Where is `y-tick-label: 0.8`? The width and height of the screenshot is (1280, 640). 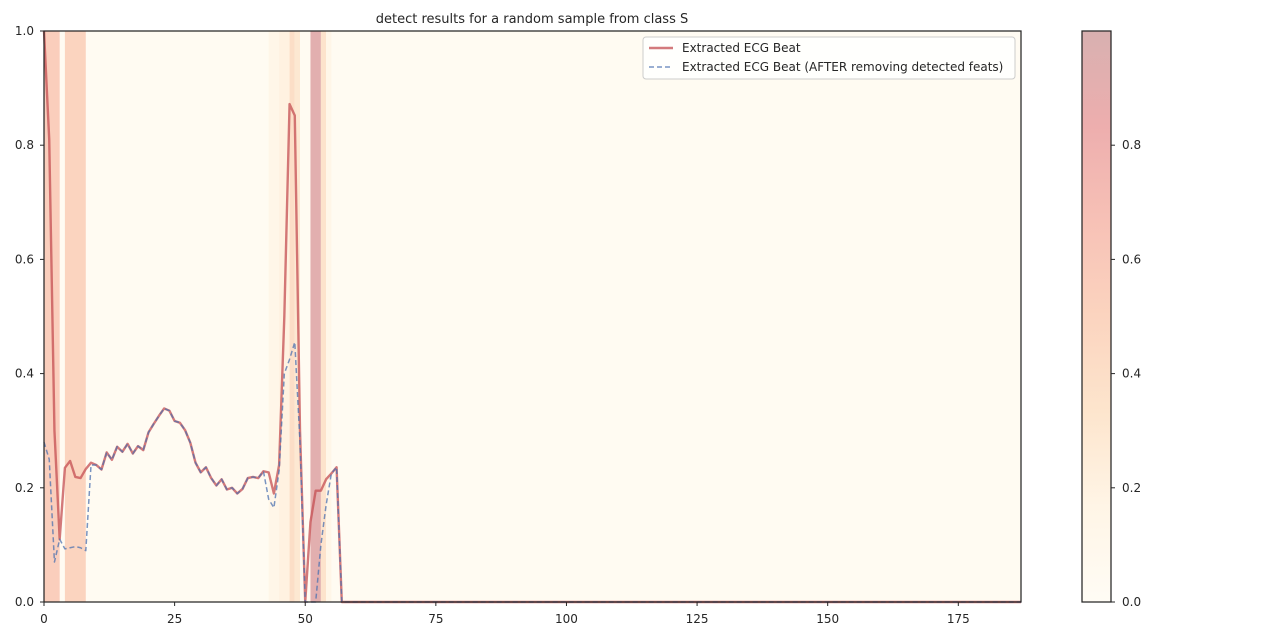
y-tick-label: 0.8 is located at coordinates (24, 145).